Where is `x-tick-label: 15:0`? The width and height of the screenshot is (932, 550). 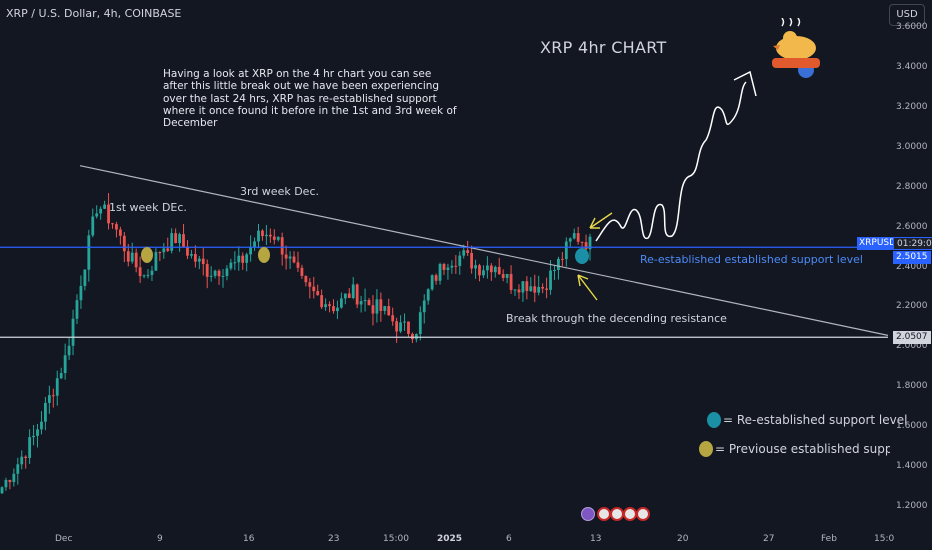
x-tick-label: 15:0 is located at coordinates (884, 539).